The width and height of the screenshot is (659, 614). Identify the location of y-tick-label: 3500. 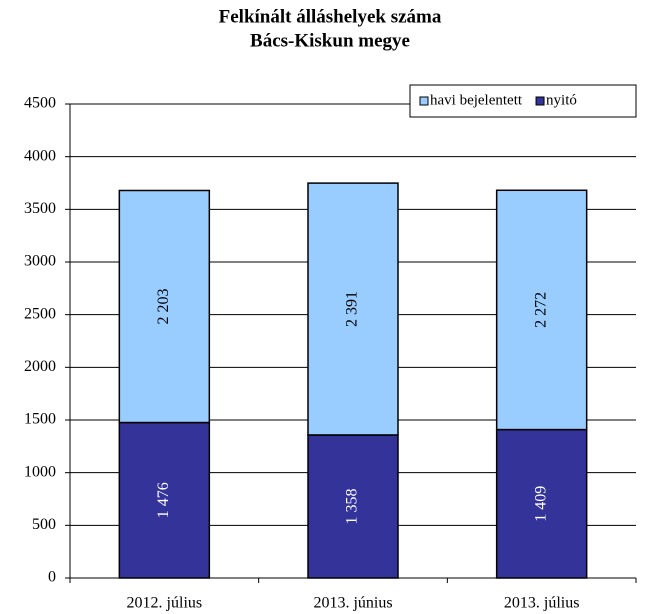
(40, 208).